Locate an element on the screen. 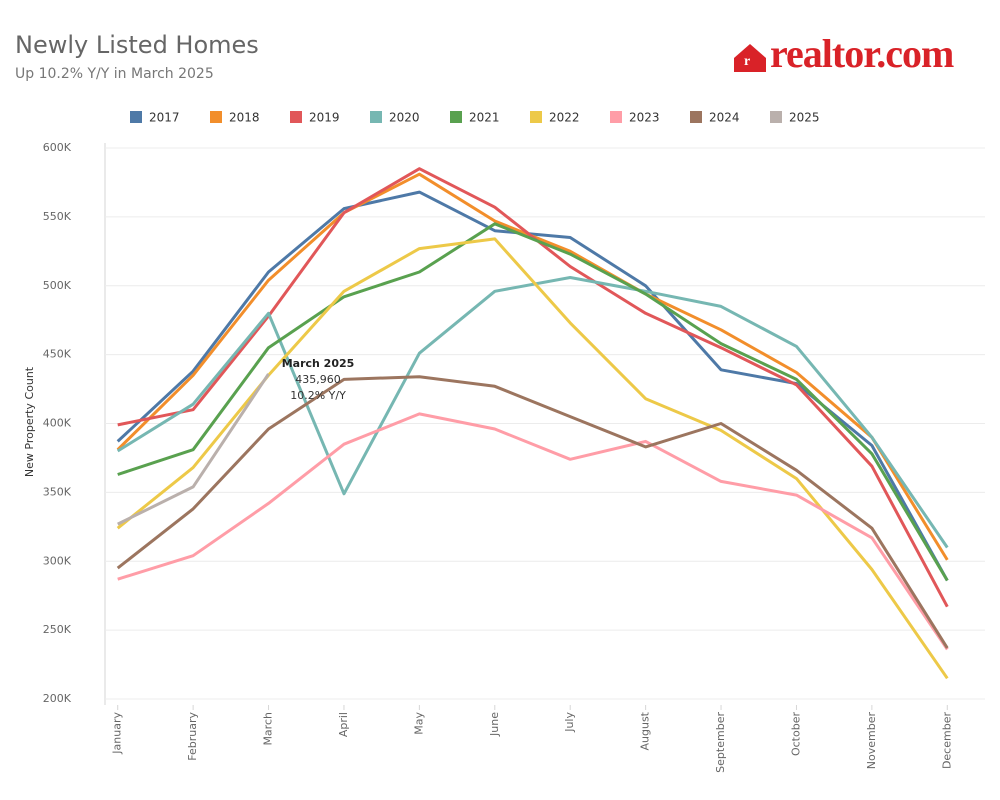  x-tick-label: November is located at coordinates (871, 741).